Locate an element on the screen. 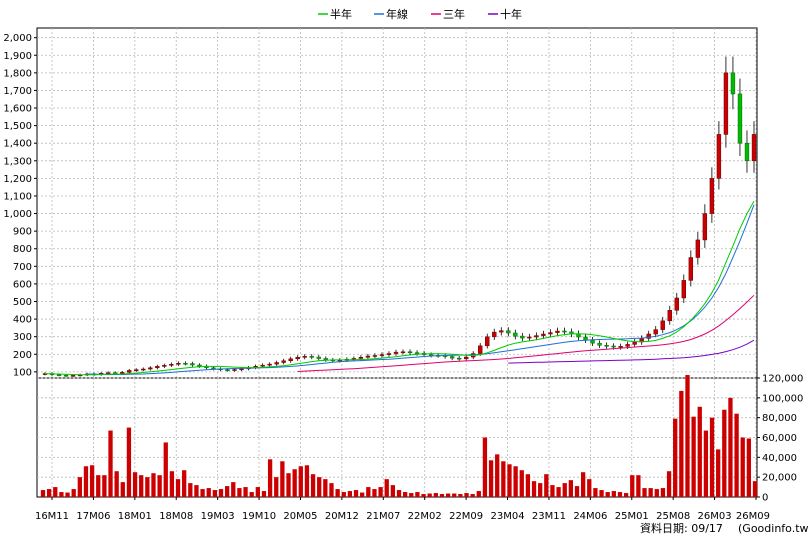 The width and height of the screenshot is (808, 540). volume-tick-label: 100,000 is located at coordinates (782, 398).